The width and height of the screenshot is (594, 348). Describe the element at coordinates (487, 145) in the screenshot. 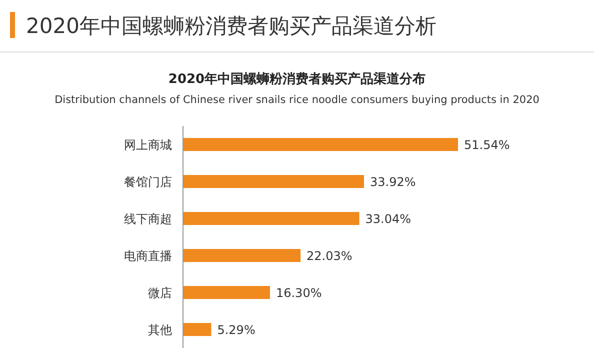

I see `data-label: 51.54%` at that location.